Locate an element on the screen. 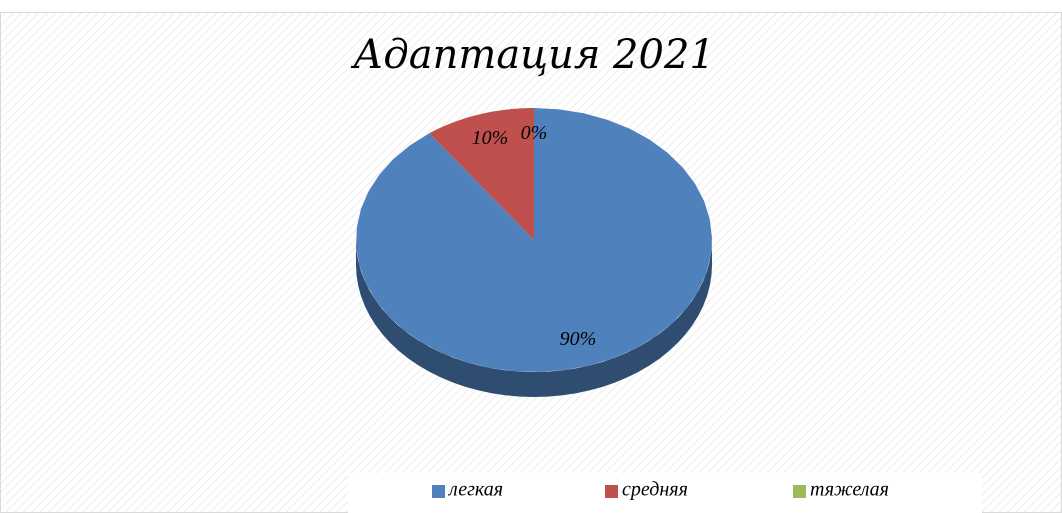 Image resolution: width=1062 pixels, height=513 pixels. legend-label: тяжелая is located at coordinates (849, 490).